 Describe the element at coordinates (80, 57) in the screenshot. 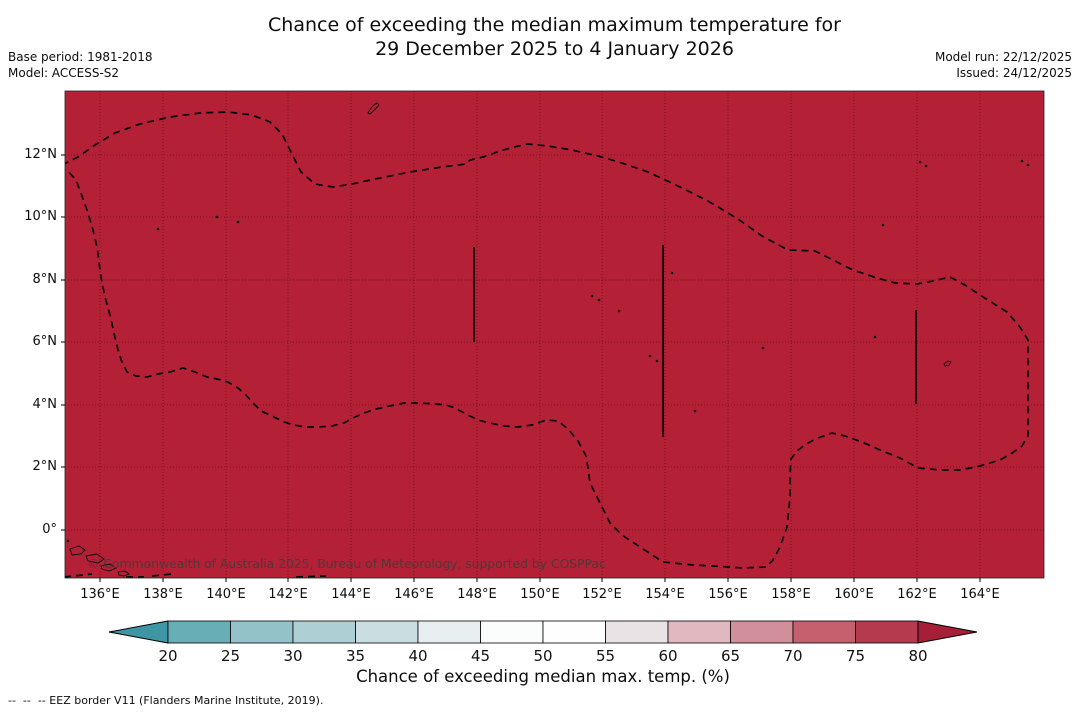

I see `base-period-label: Base period: 1981-2018` at that location.